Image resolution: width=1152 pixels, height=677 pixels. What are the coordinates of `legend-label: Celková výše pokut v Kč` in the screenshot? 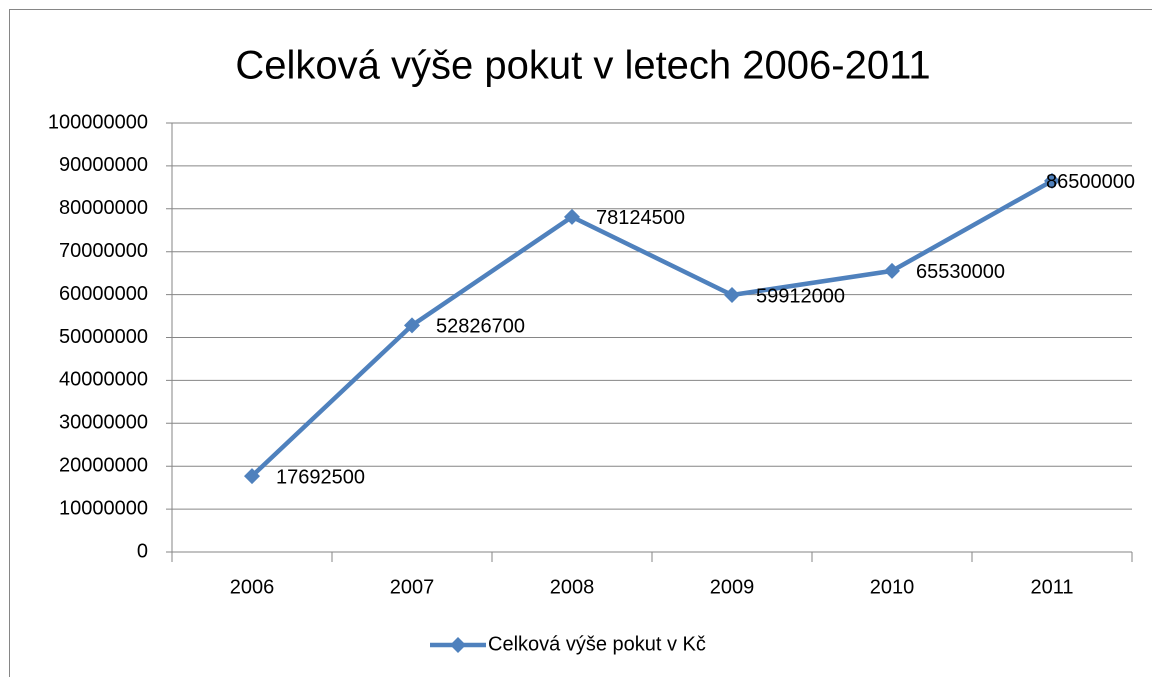 It's located at (597, 644).